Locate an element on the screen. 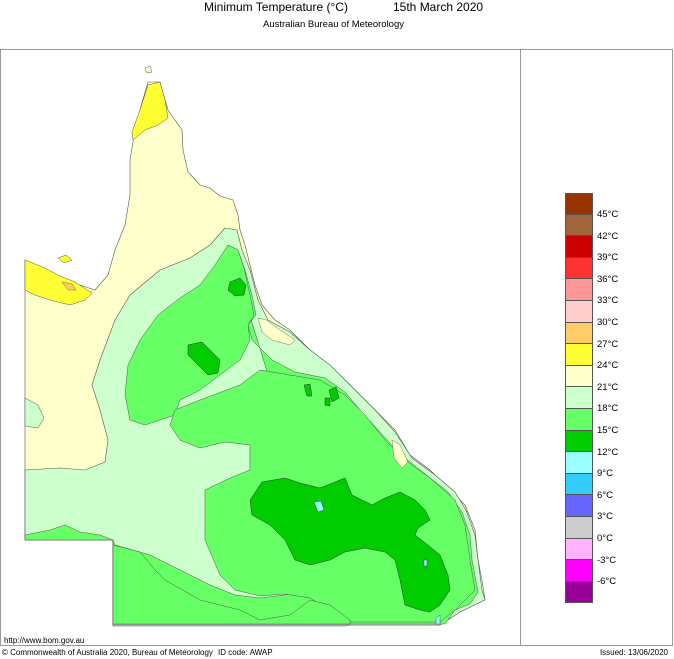 Image resolution: width=674 pixels, height=659 pixels. legend-label: 9°C is located at coordinates (605, 473).